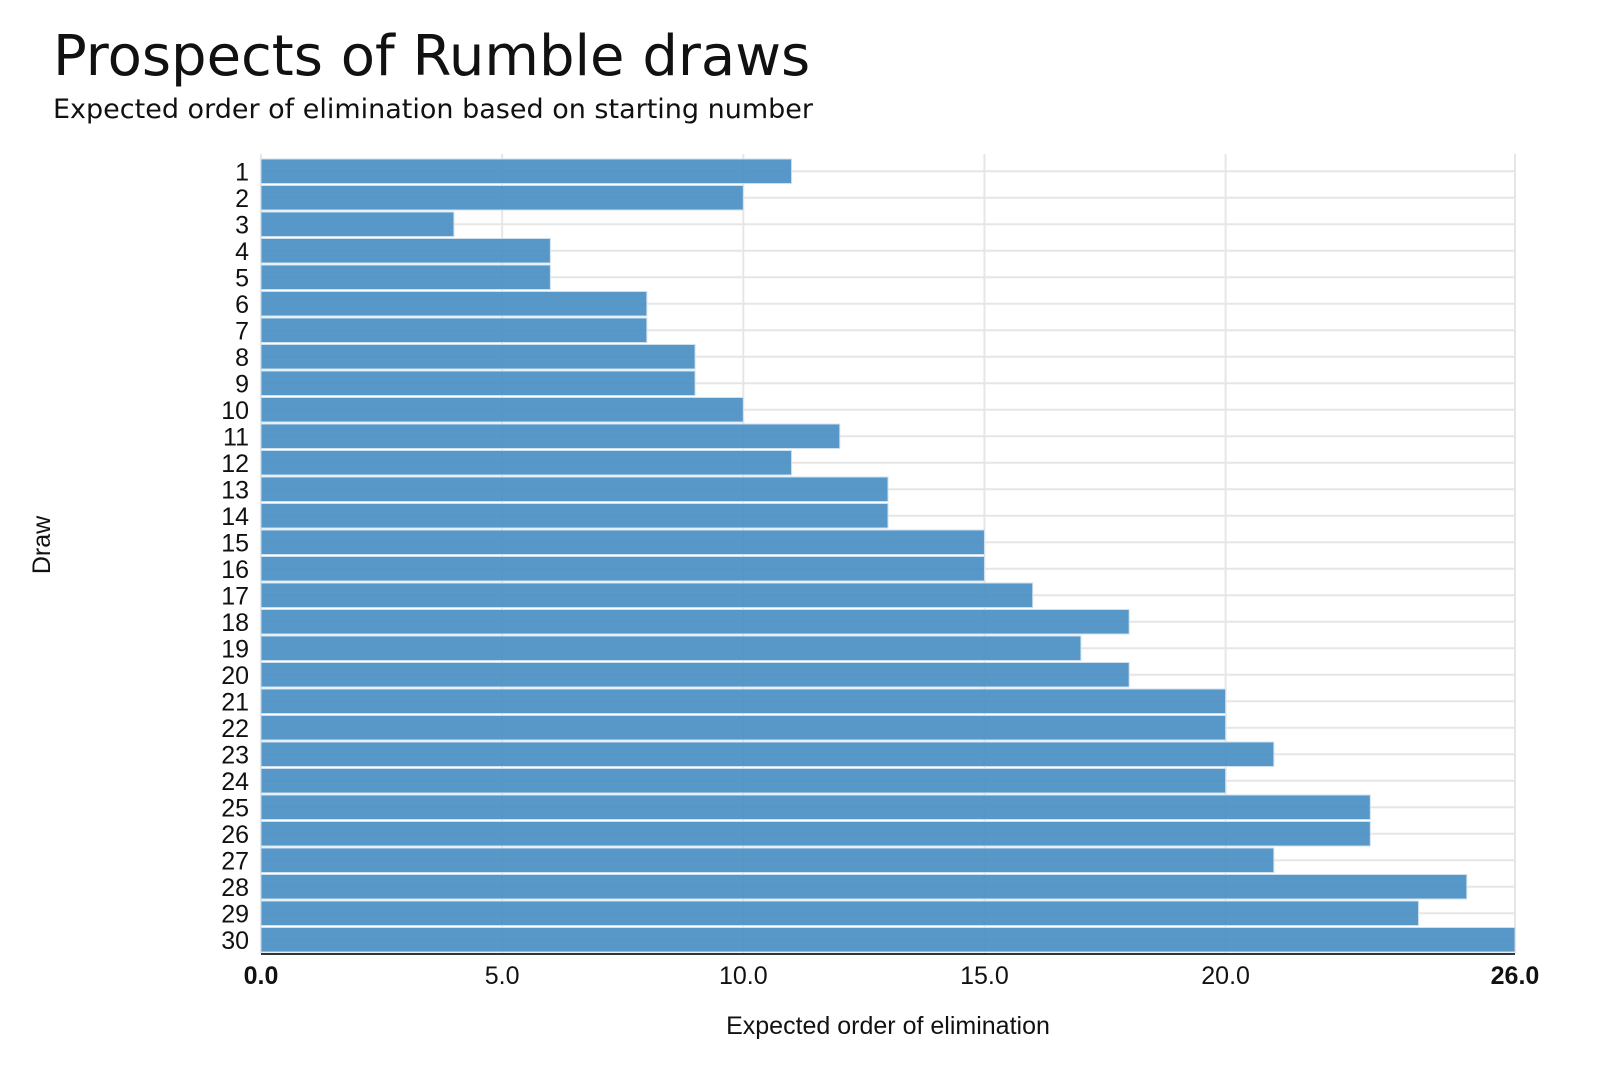 Image resolution: width=1600 pixels, height=1067 pixels. Describe the element at coordinates (242, 305) in the screenshot. I see `y-tick-label: 6` at that location.